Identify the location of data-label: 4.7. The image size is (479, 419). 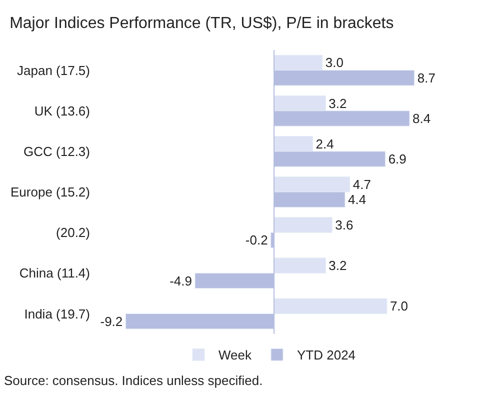
(361, 184).